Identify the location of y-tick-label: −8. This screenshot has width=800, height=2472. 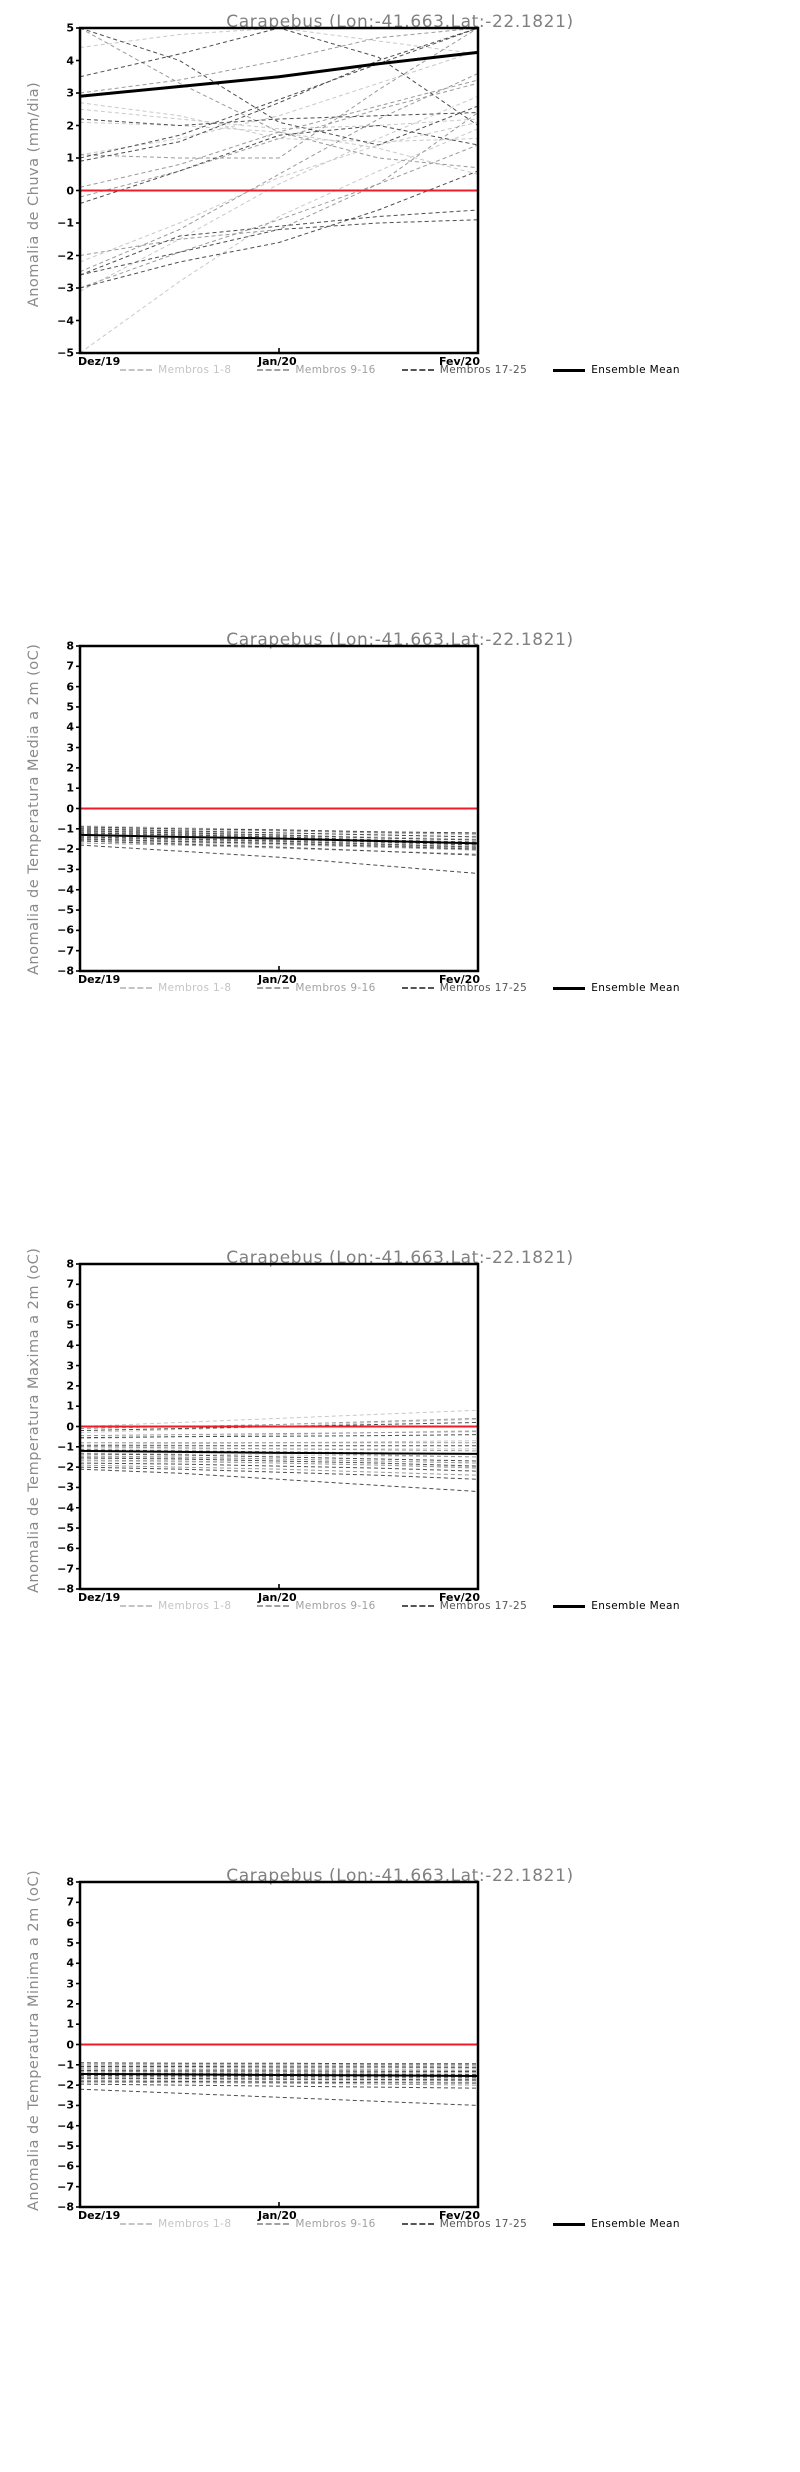
(65, 1589).